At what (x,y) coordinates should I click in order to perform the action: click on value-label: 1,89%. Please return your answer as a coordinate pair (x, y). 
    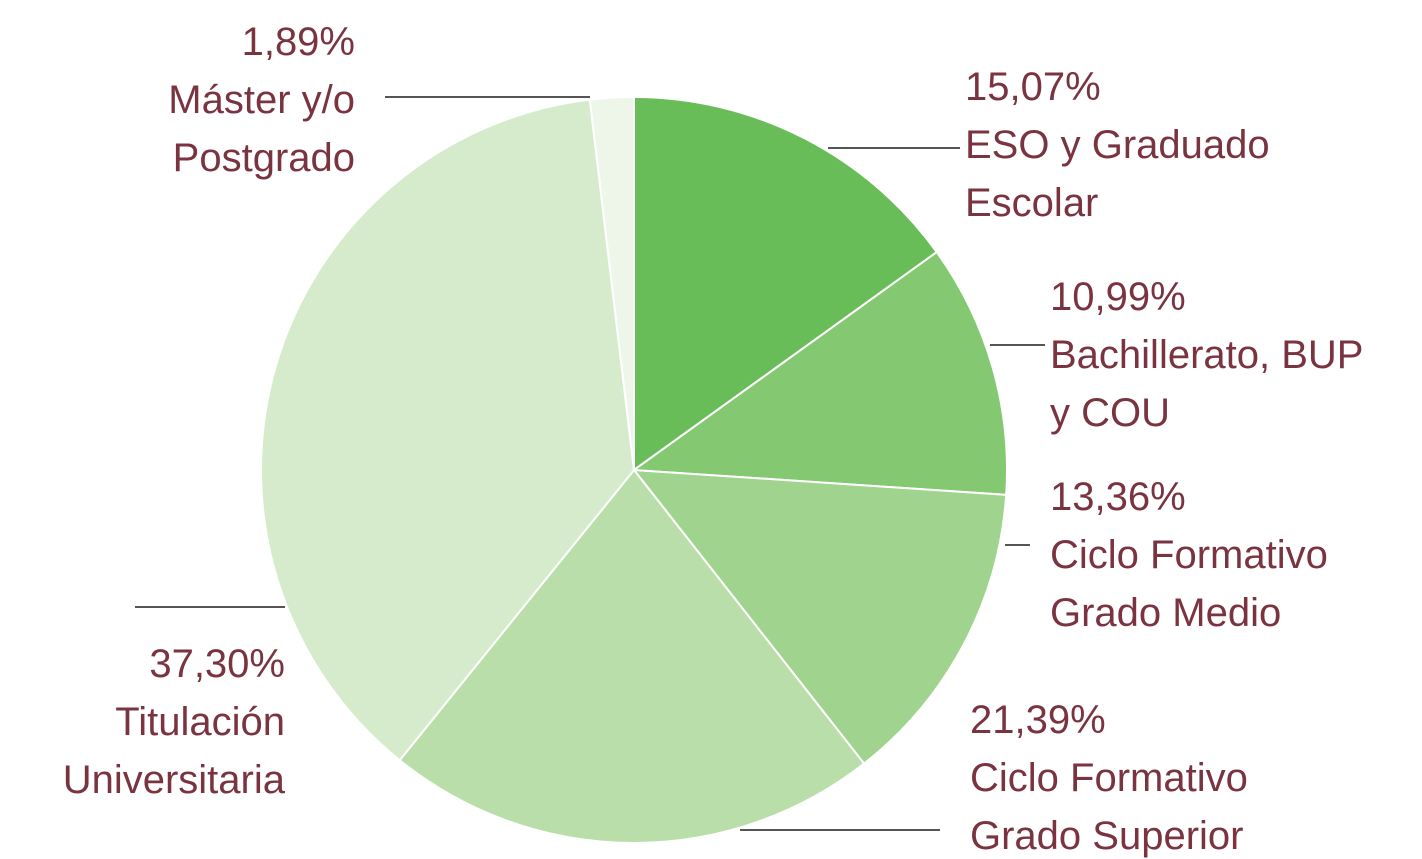
    Looking at the image, I should click on (298, 42).